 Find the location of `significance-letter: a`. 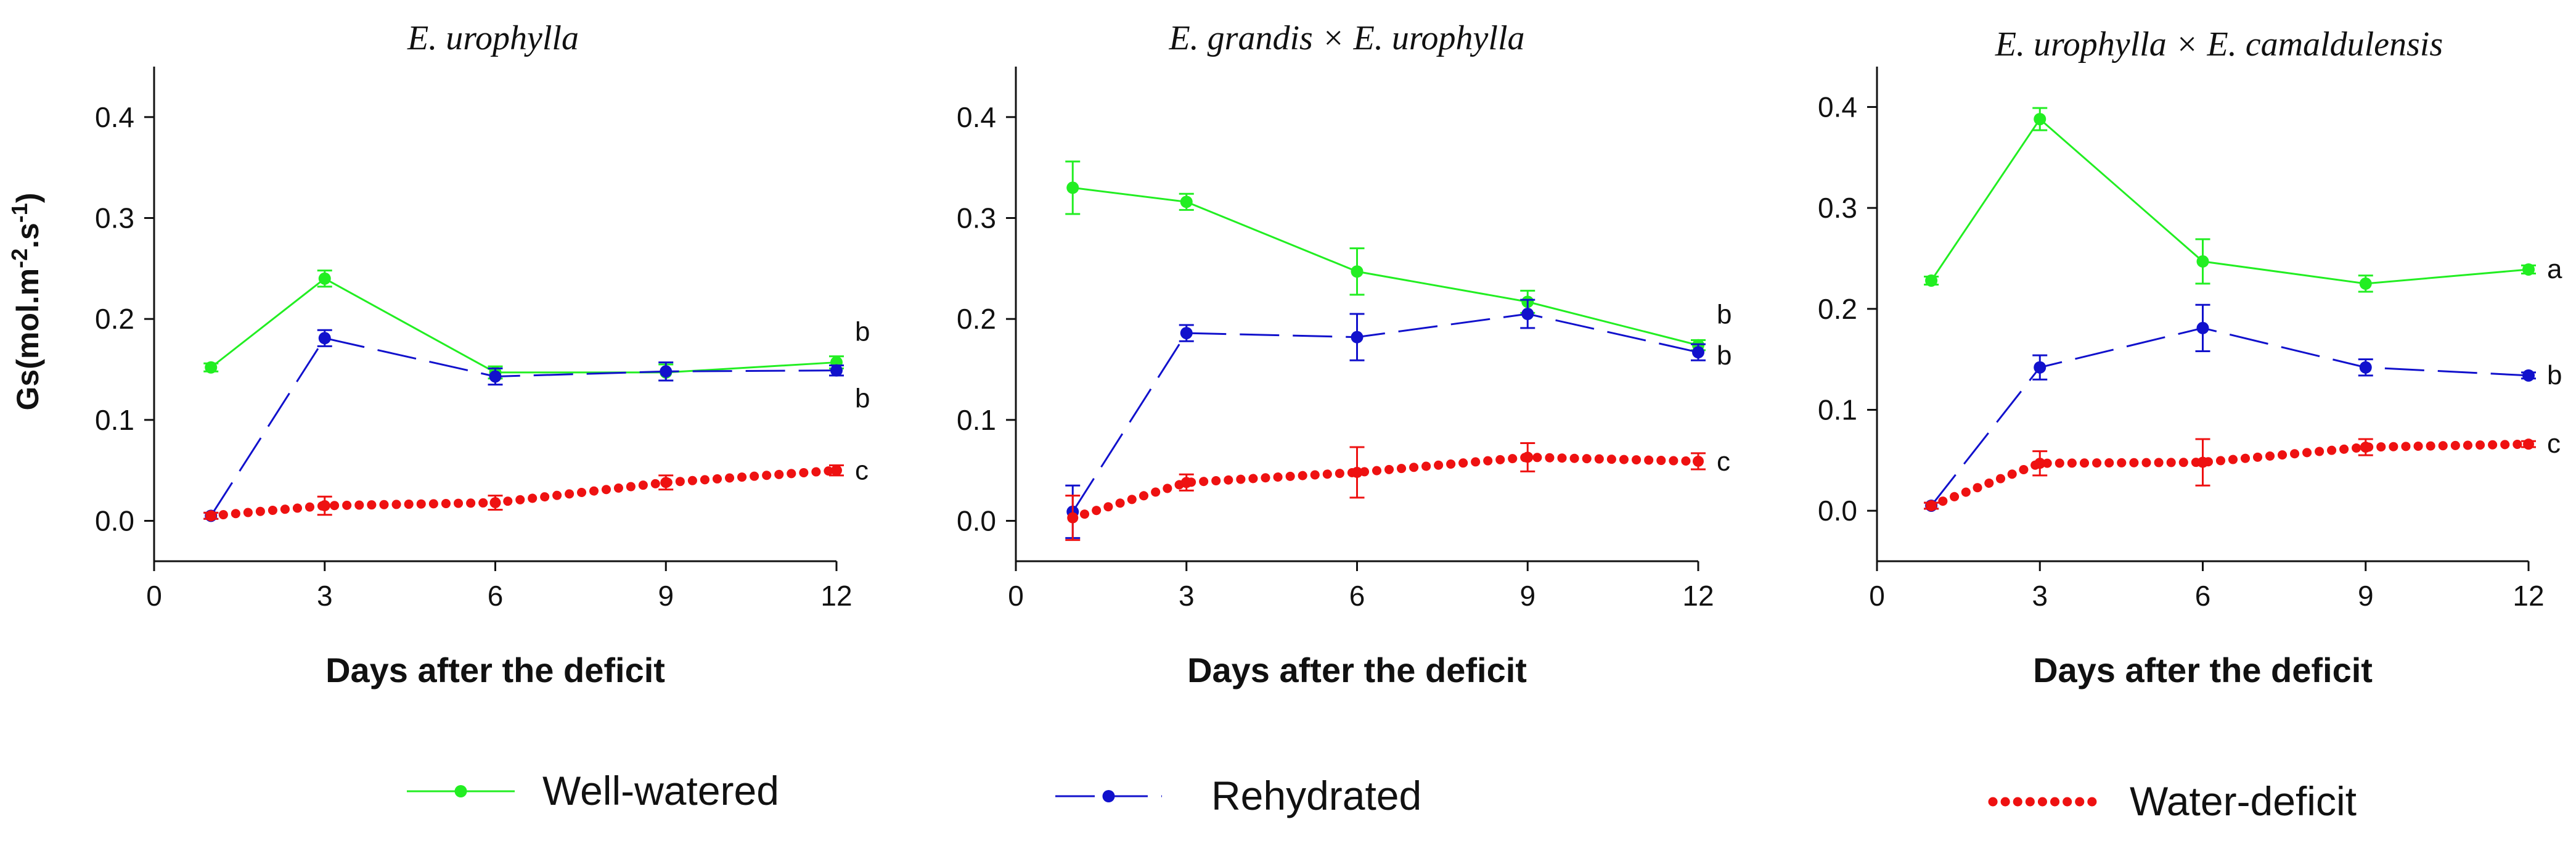

significance-letter: a is located at coordinates (2554, 269).